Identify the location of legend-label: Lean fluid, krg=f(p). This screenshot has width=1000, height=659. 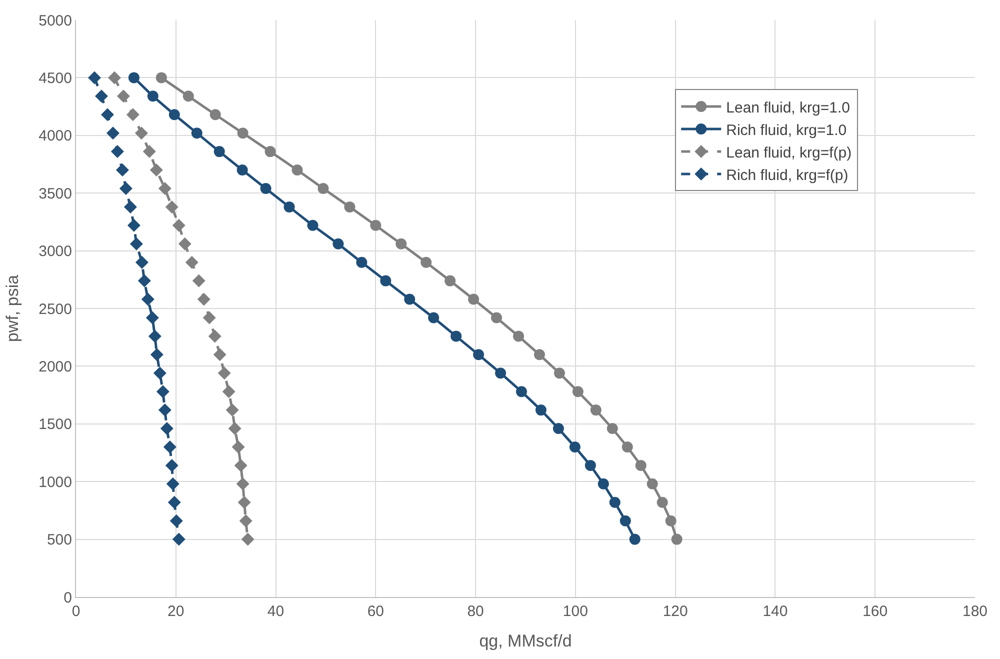
(789, 153).